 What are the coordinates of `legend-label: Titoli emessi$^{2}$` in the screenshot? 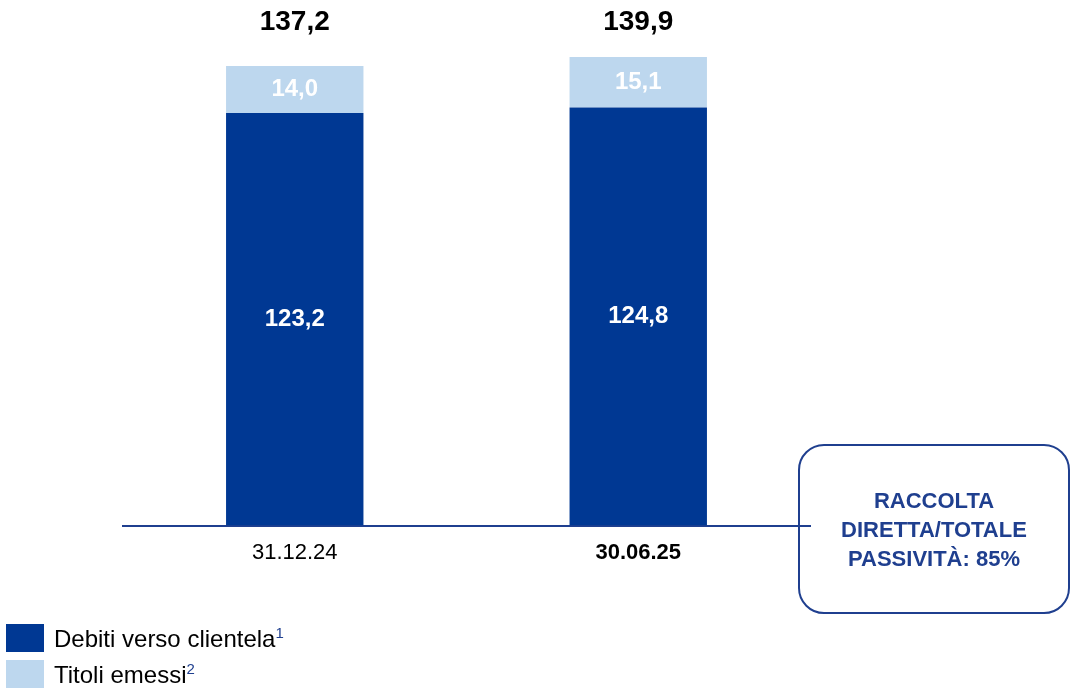 It's located at (124, 674).